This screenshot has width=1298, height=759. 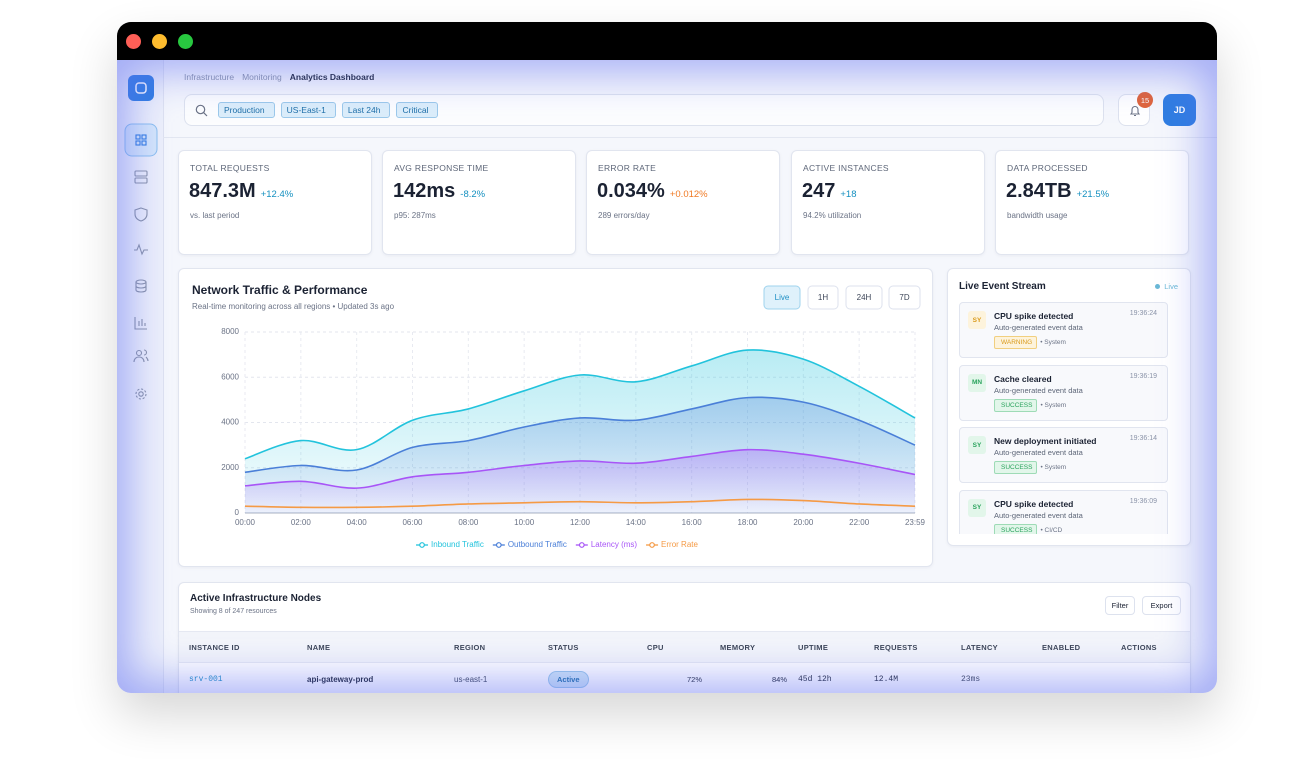 What do you see at coordinates (185, 41) in the screenshot?
I see `maximize-button` at bounding box center [185, 41].